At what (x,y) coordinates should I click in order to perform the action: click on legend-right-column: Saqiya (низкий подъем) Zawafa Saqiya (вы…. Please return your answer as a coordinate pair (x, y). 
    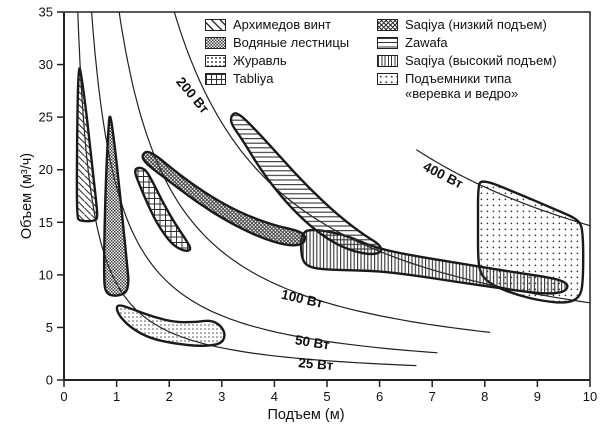
    Looking at the image, I should click on (467, 61).